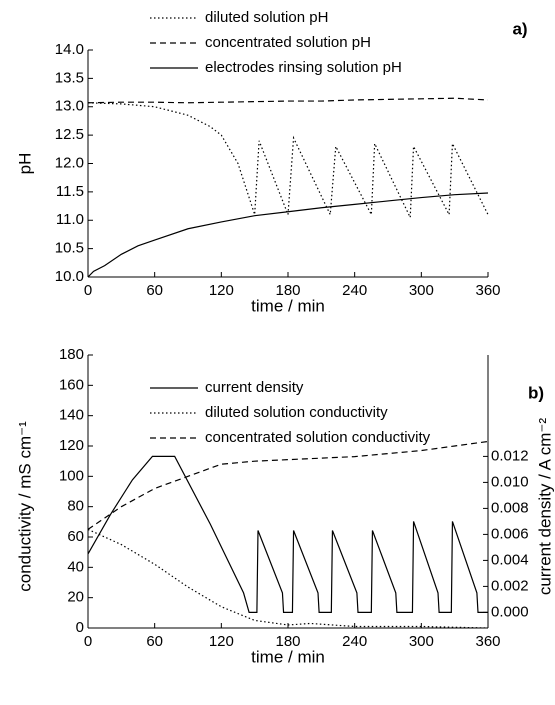  I want to click on y-tick-label: 11.0, so click(70, 219).